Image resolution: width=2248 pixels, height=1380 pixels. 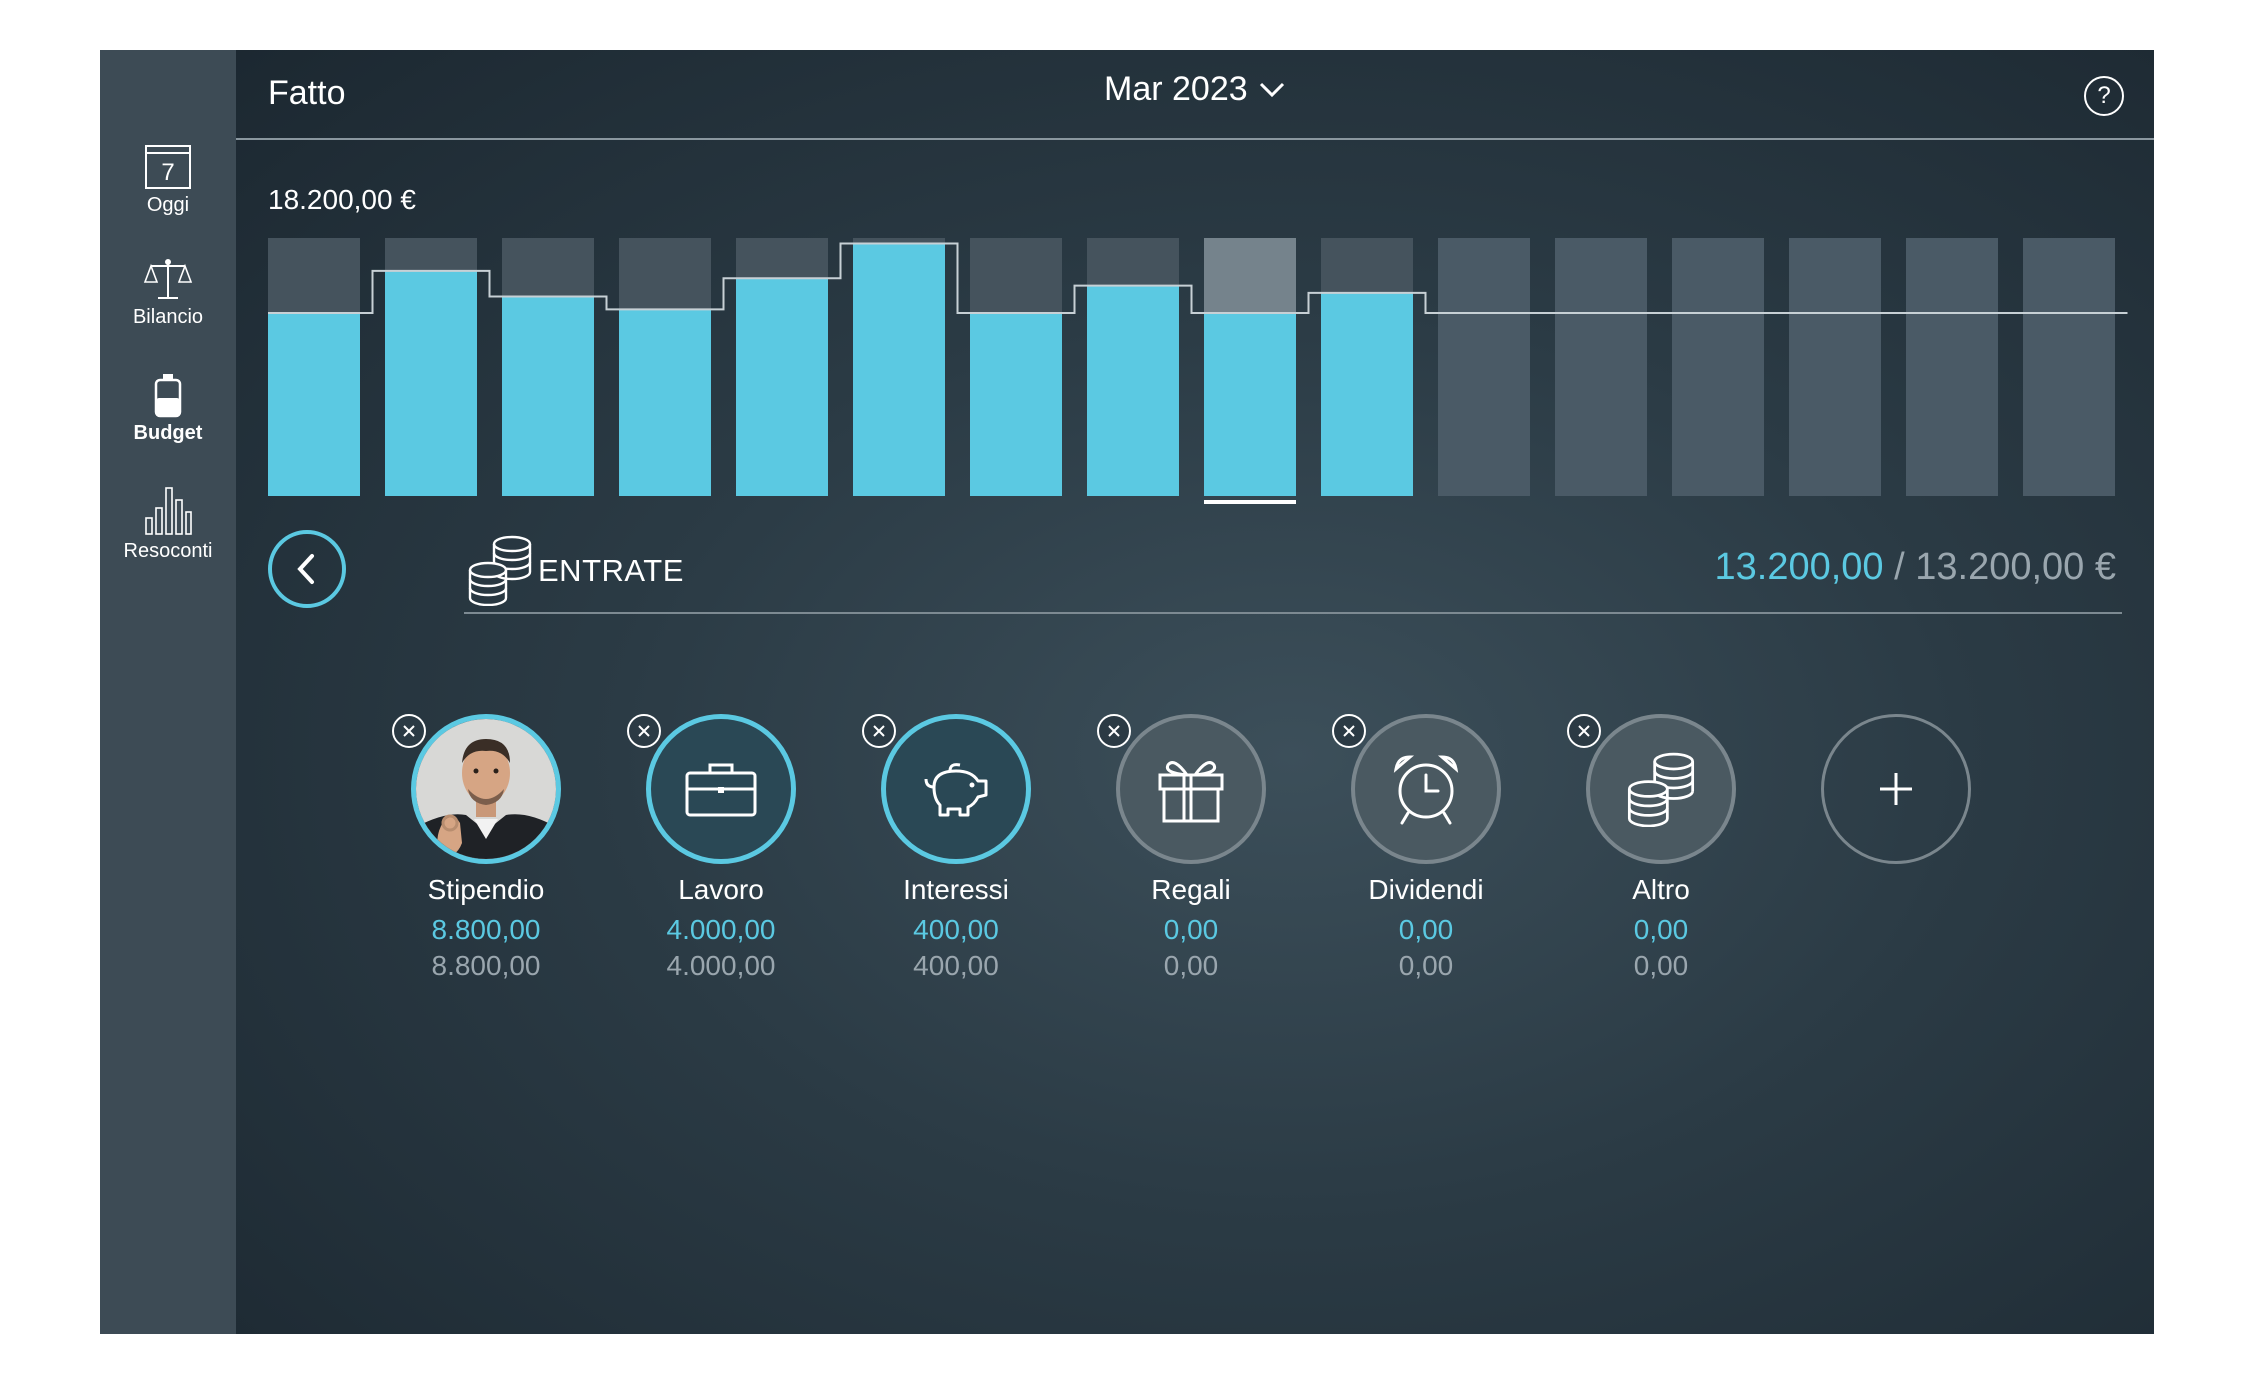 I want to click on sidebar-item-bilancio: Bilancio, so click(x=168, y=292).